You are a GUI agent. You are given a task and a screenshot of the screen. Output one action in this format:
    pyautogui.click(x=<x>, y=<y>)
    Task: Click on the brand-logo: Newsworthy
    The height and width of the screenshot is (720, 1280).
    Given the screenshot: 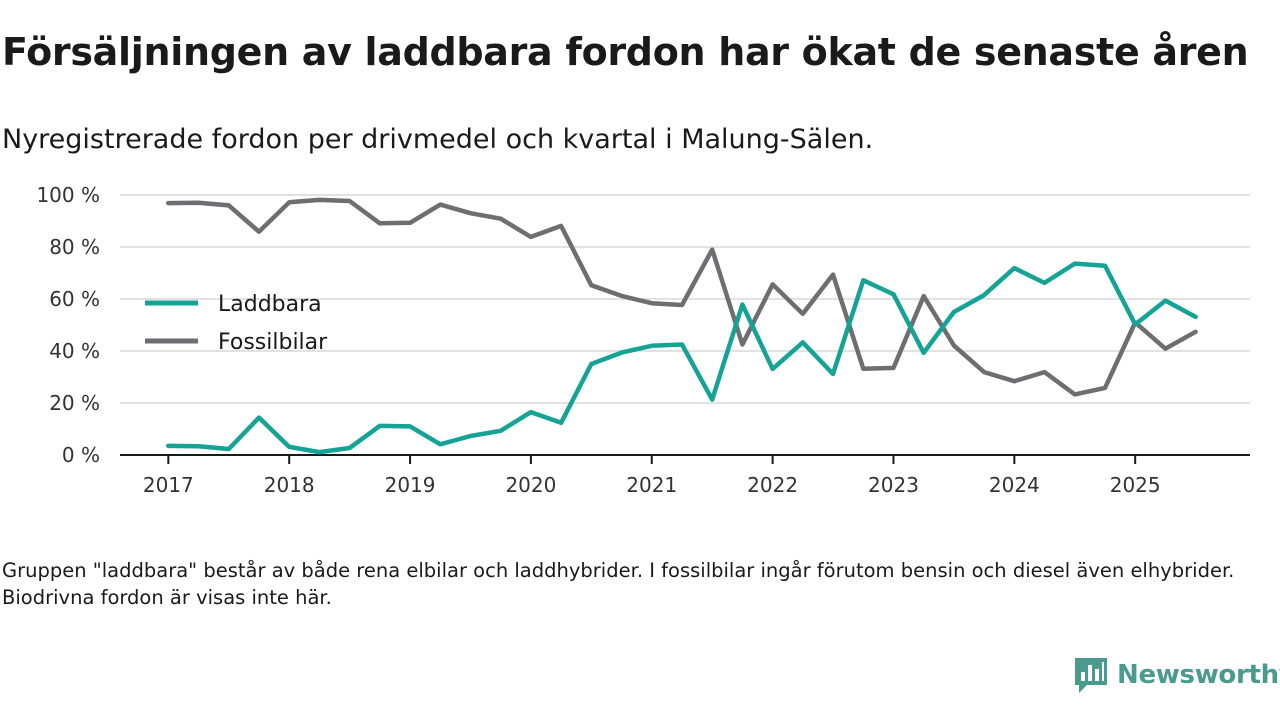 What is the action you would take?
    pyautogui.click(x=1176, y=675)
    